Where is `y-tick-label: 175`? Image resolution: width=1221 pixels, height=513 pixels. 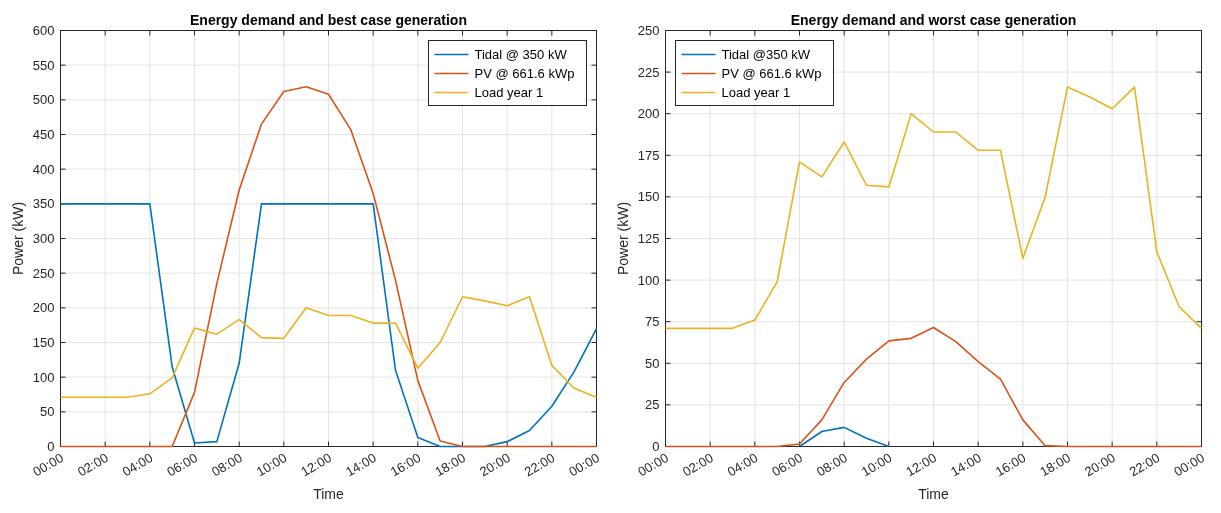 y-tick-label: 175 is located at coordinates (648, 155).